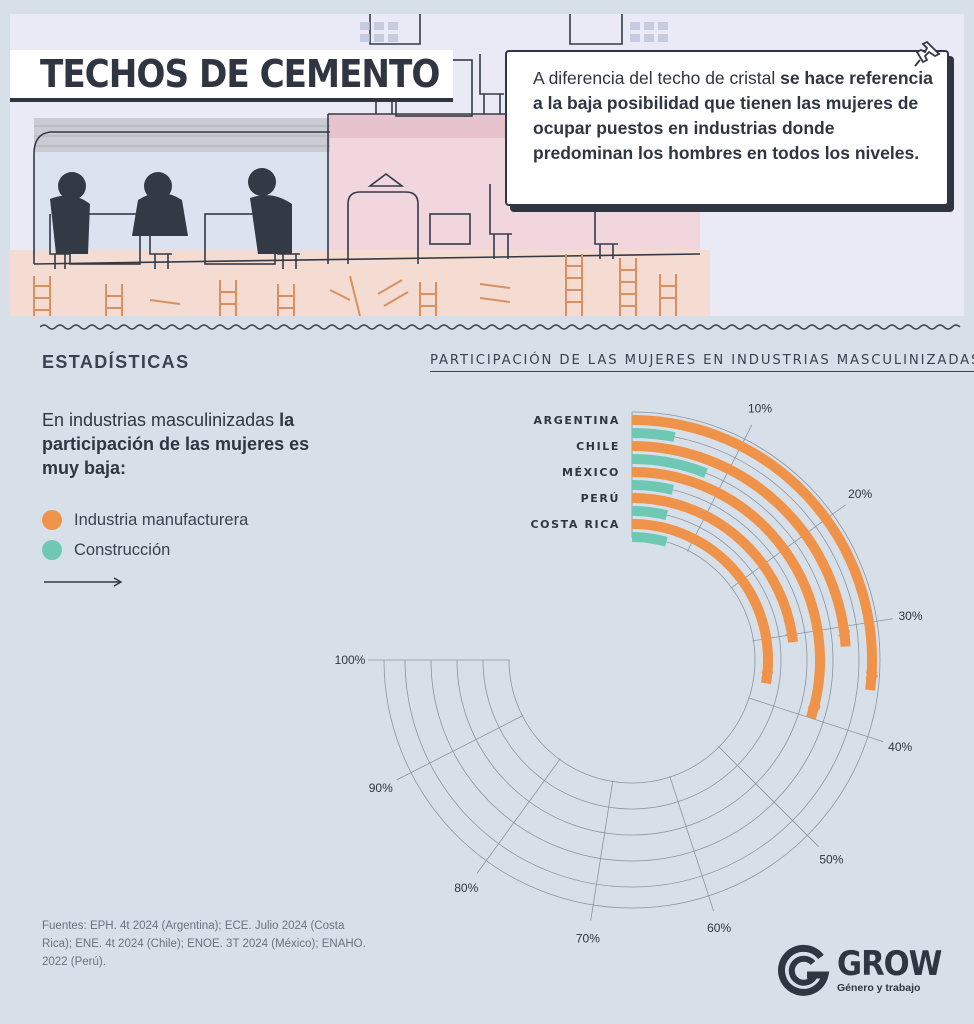 The width and height of the screenshot is (974, 1024). Describe the element at coordinates (577, 420) in the screenshot. I see `category-label: ARGENTINA` at that location.